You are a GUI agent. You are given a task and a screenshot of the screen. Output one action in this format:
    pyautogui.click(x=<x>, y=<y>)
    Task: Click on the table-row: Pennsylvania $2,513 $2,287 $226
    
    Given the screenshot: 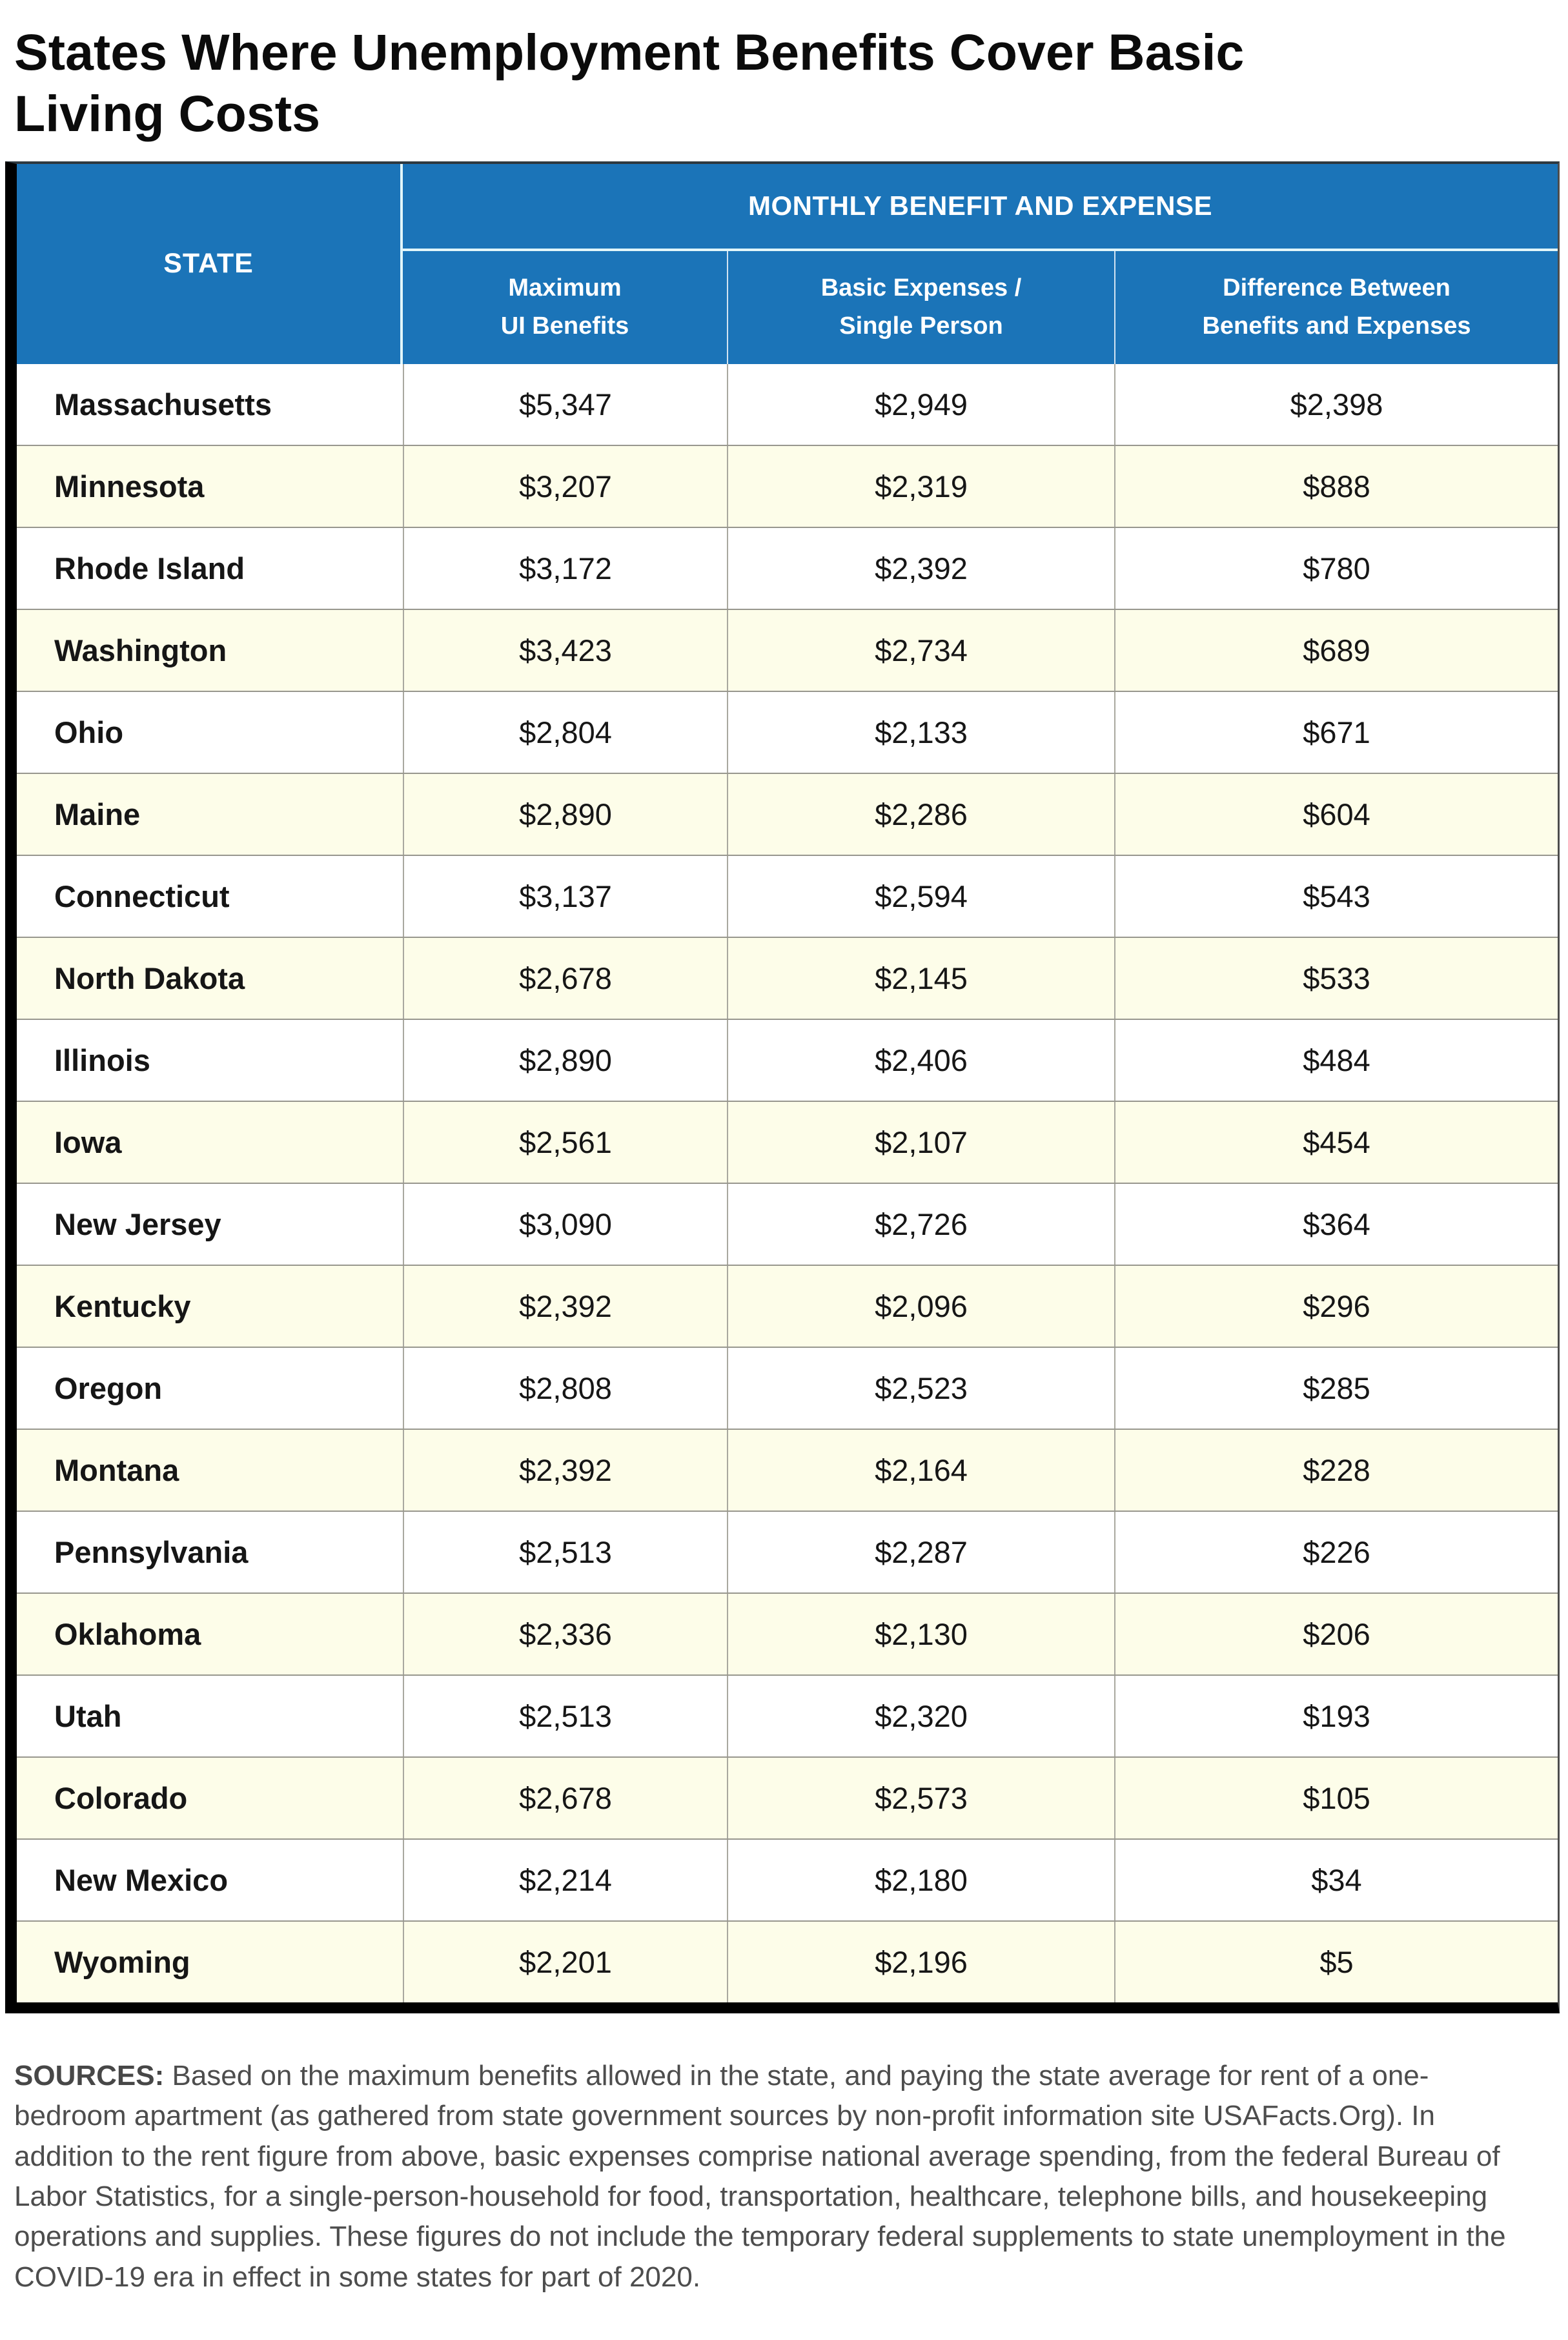 What is the action you would take?
    pyautogui.click(x=787, y=1551)
    